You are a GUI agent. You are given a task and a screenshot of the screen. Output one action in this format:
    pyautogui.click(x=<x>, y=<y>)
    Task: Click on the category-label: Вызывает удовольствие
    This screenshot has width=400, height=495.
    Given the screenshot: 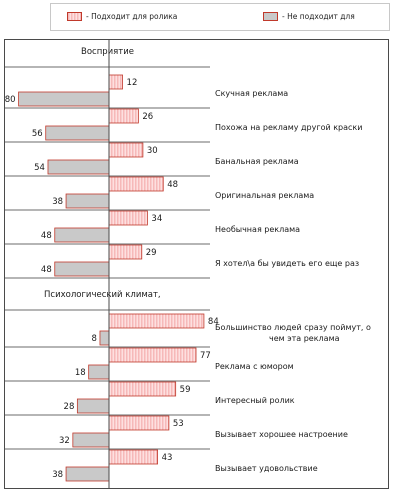 What is the action you would take?
    pyautogui.click(x=266, y=468)
    